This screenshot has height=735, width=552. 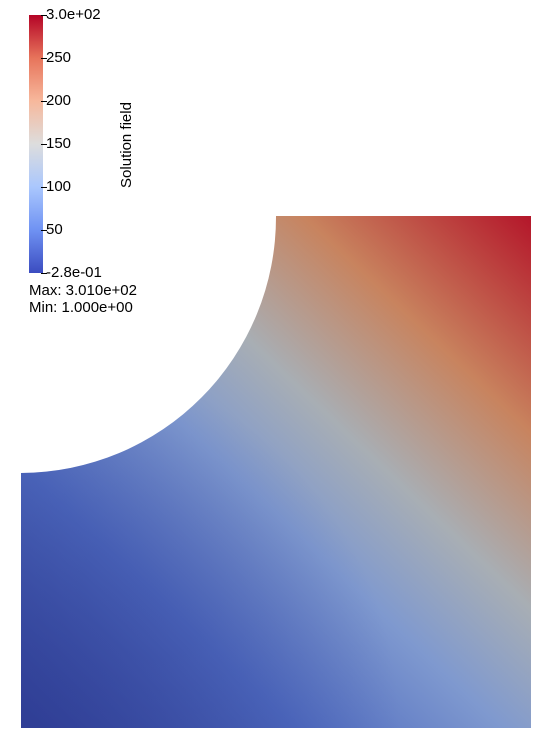 What do you see at coordinates (126, 145) in the screenshot?
I see `colorbar-title: Solution field` at bounding box center [126, 145].